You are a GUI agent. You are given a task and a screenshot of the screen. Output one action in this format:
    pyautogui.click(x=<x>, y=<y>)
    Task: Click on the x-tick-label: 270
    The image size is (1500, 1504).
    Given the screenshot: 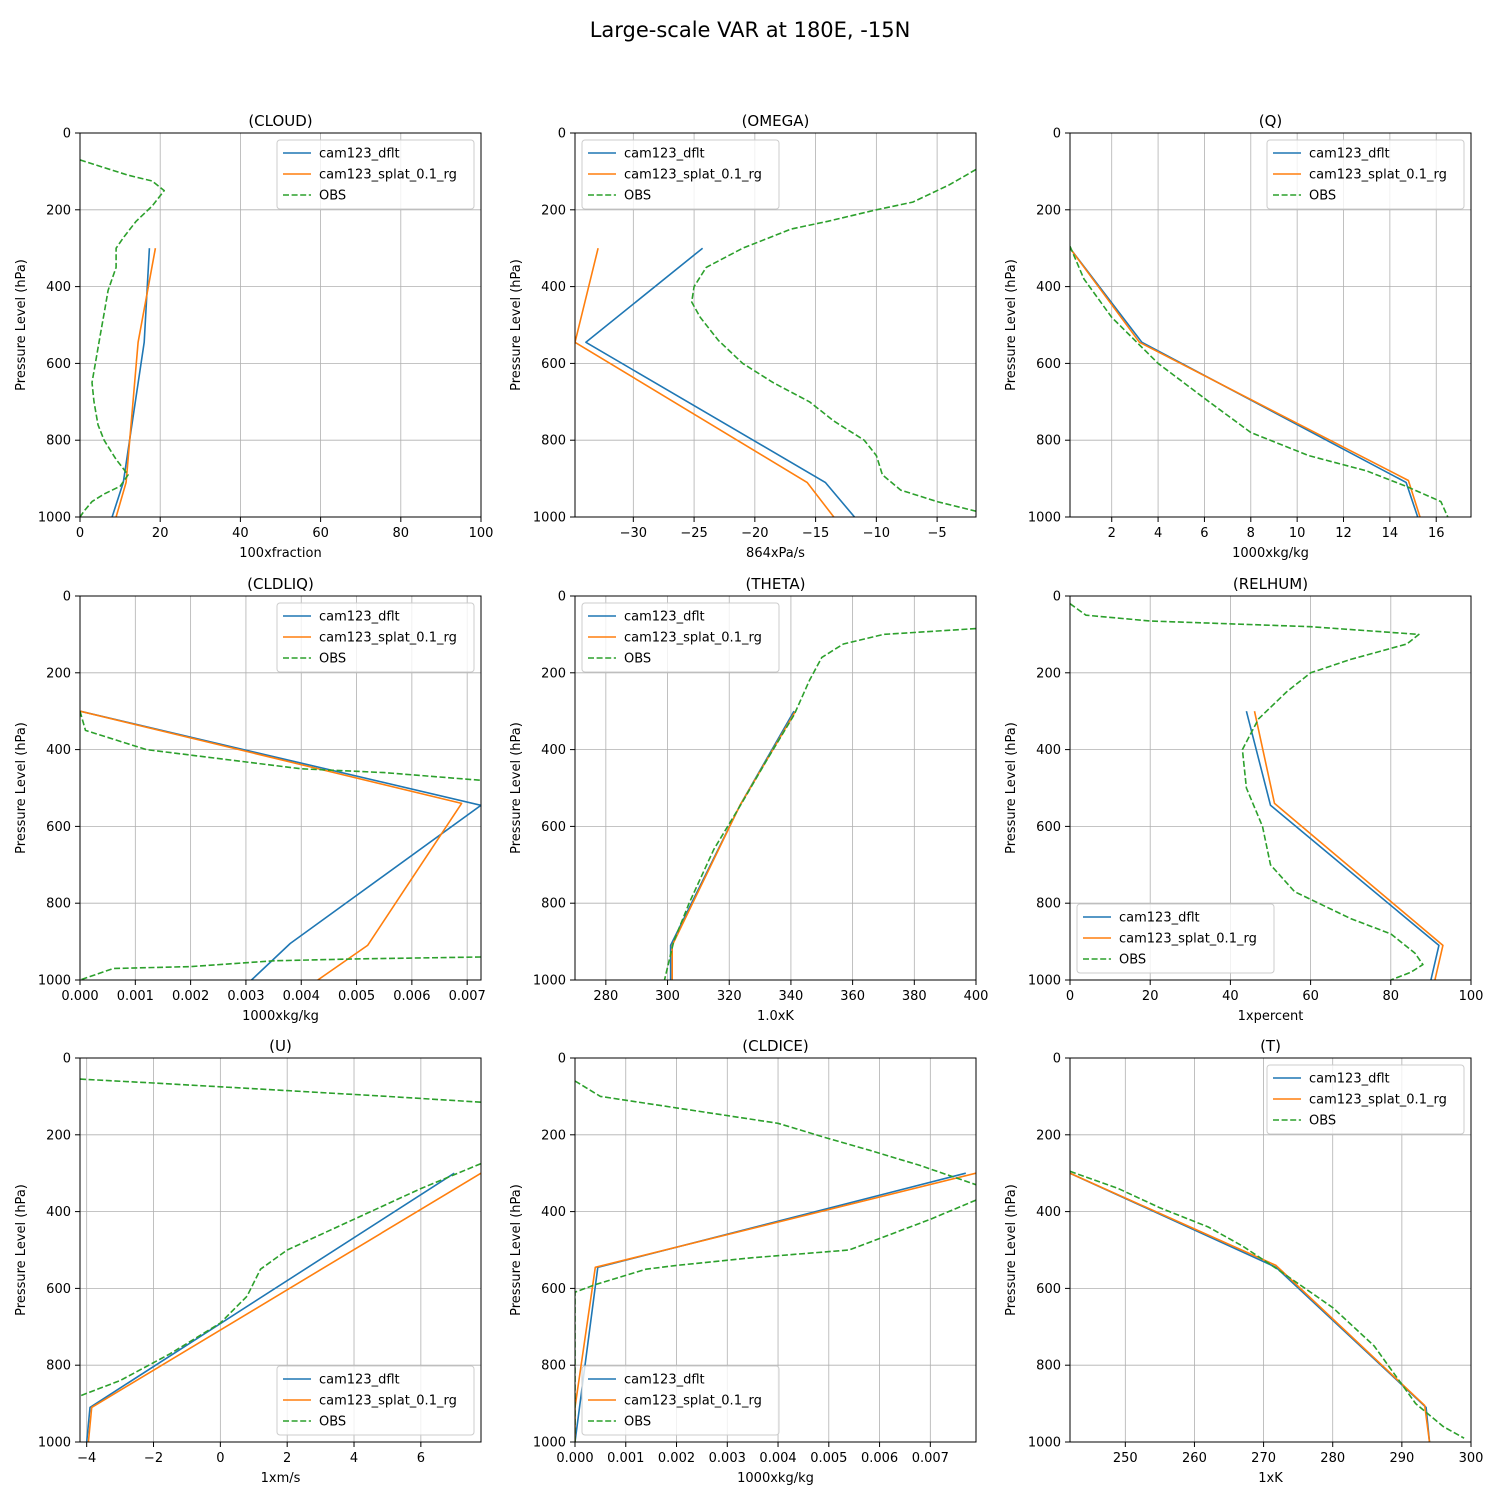 What is the action you would take?
    pyautogui.click(x=1263, y=1458)
    